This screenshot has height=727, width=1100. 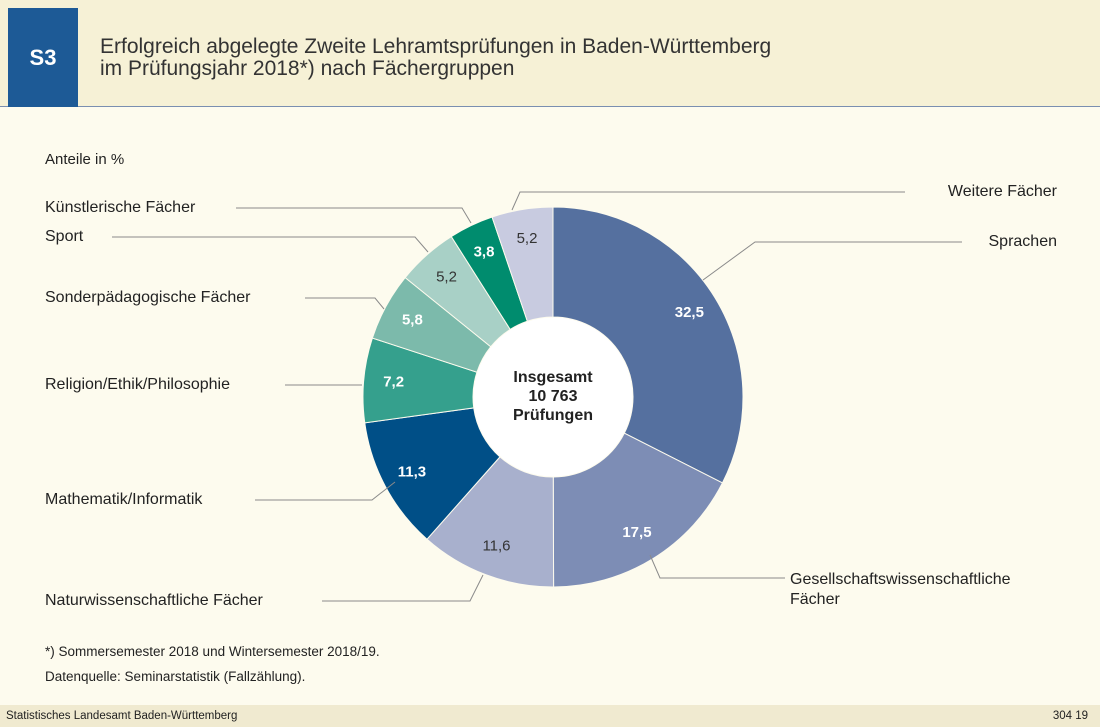 I want to click on category-label: Sprachen, so click(x=1023, y=241).